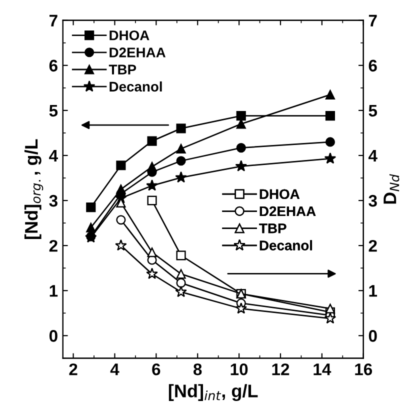  I want to click on y-tick-label: 2, so click(53, 246).